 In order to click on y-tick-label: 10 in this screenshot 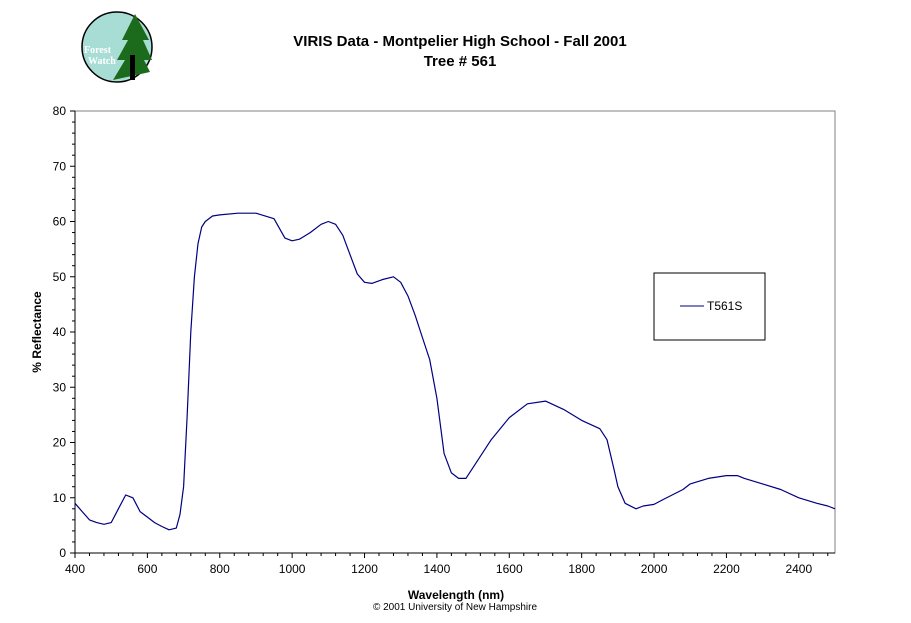, I will do `click(60, 498)`.